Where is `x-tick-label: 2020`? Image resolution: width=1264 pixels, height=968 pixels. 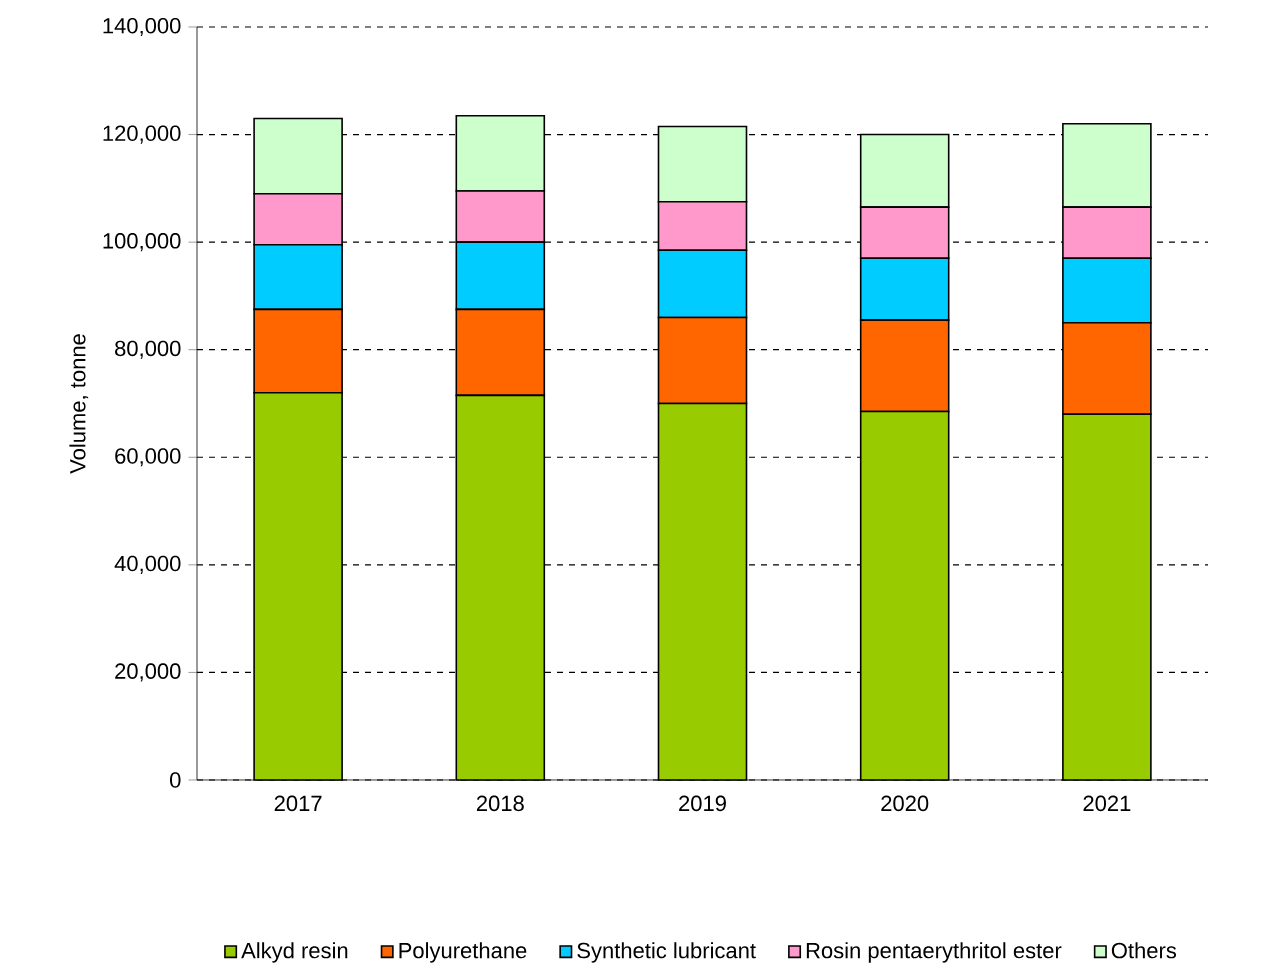 x-tick-label: 2020 is located at coordinates (905, 803).